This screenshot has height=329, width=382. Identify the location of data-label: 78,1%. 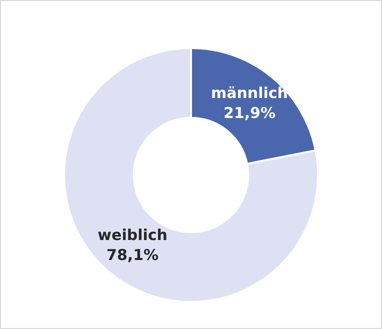
(132, 255).